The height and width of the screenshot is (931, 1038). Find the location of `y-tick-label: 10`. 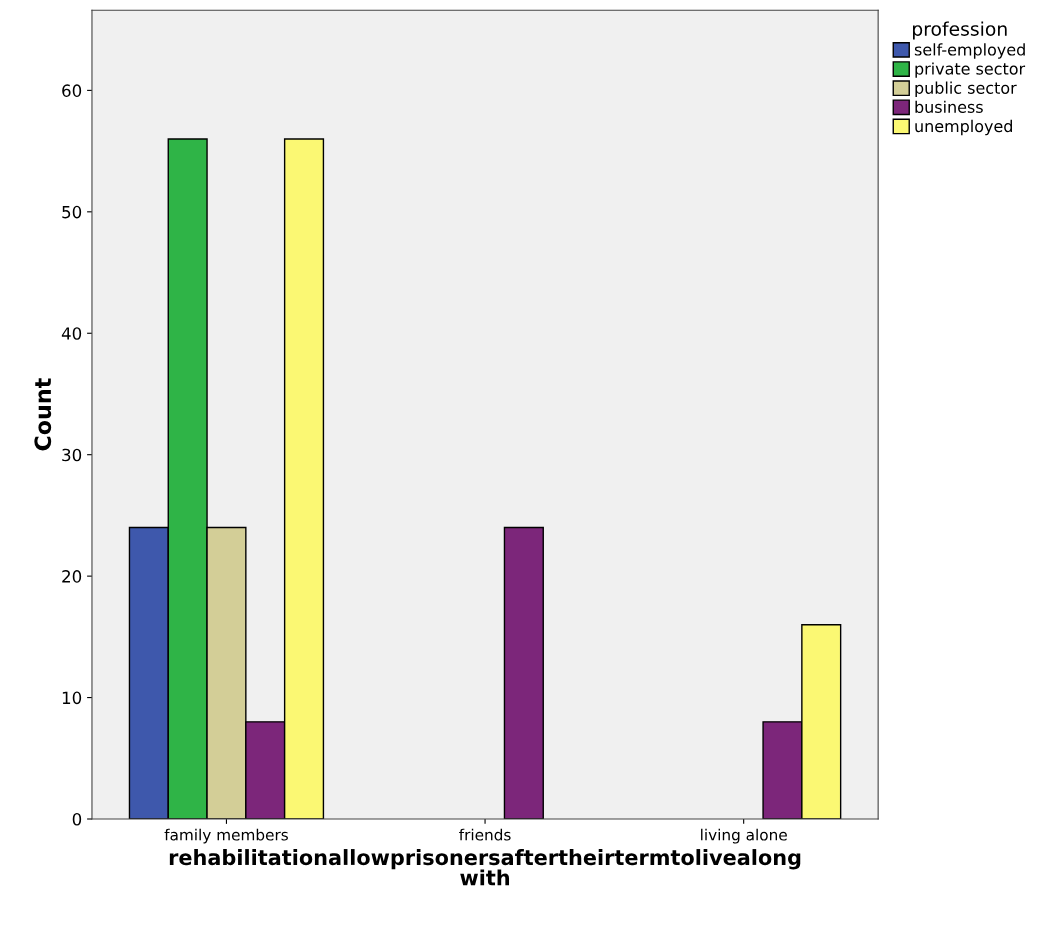

y-tick-label: 10 is located at coordinates (72, 698).